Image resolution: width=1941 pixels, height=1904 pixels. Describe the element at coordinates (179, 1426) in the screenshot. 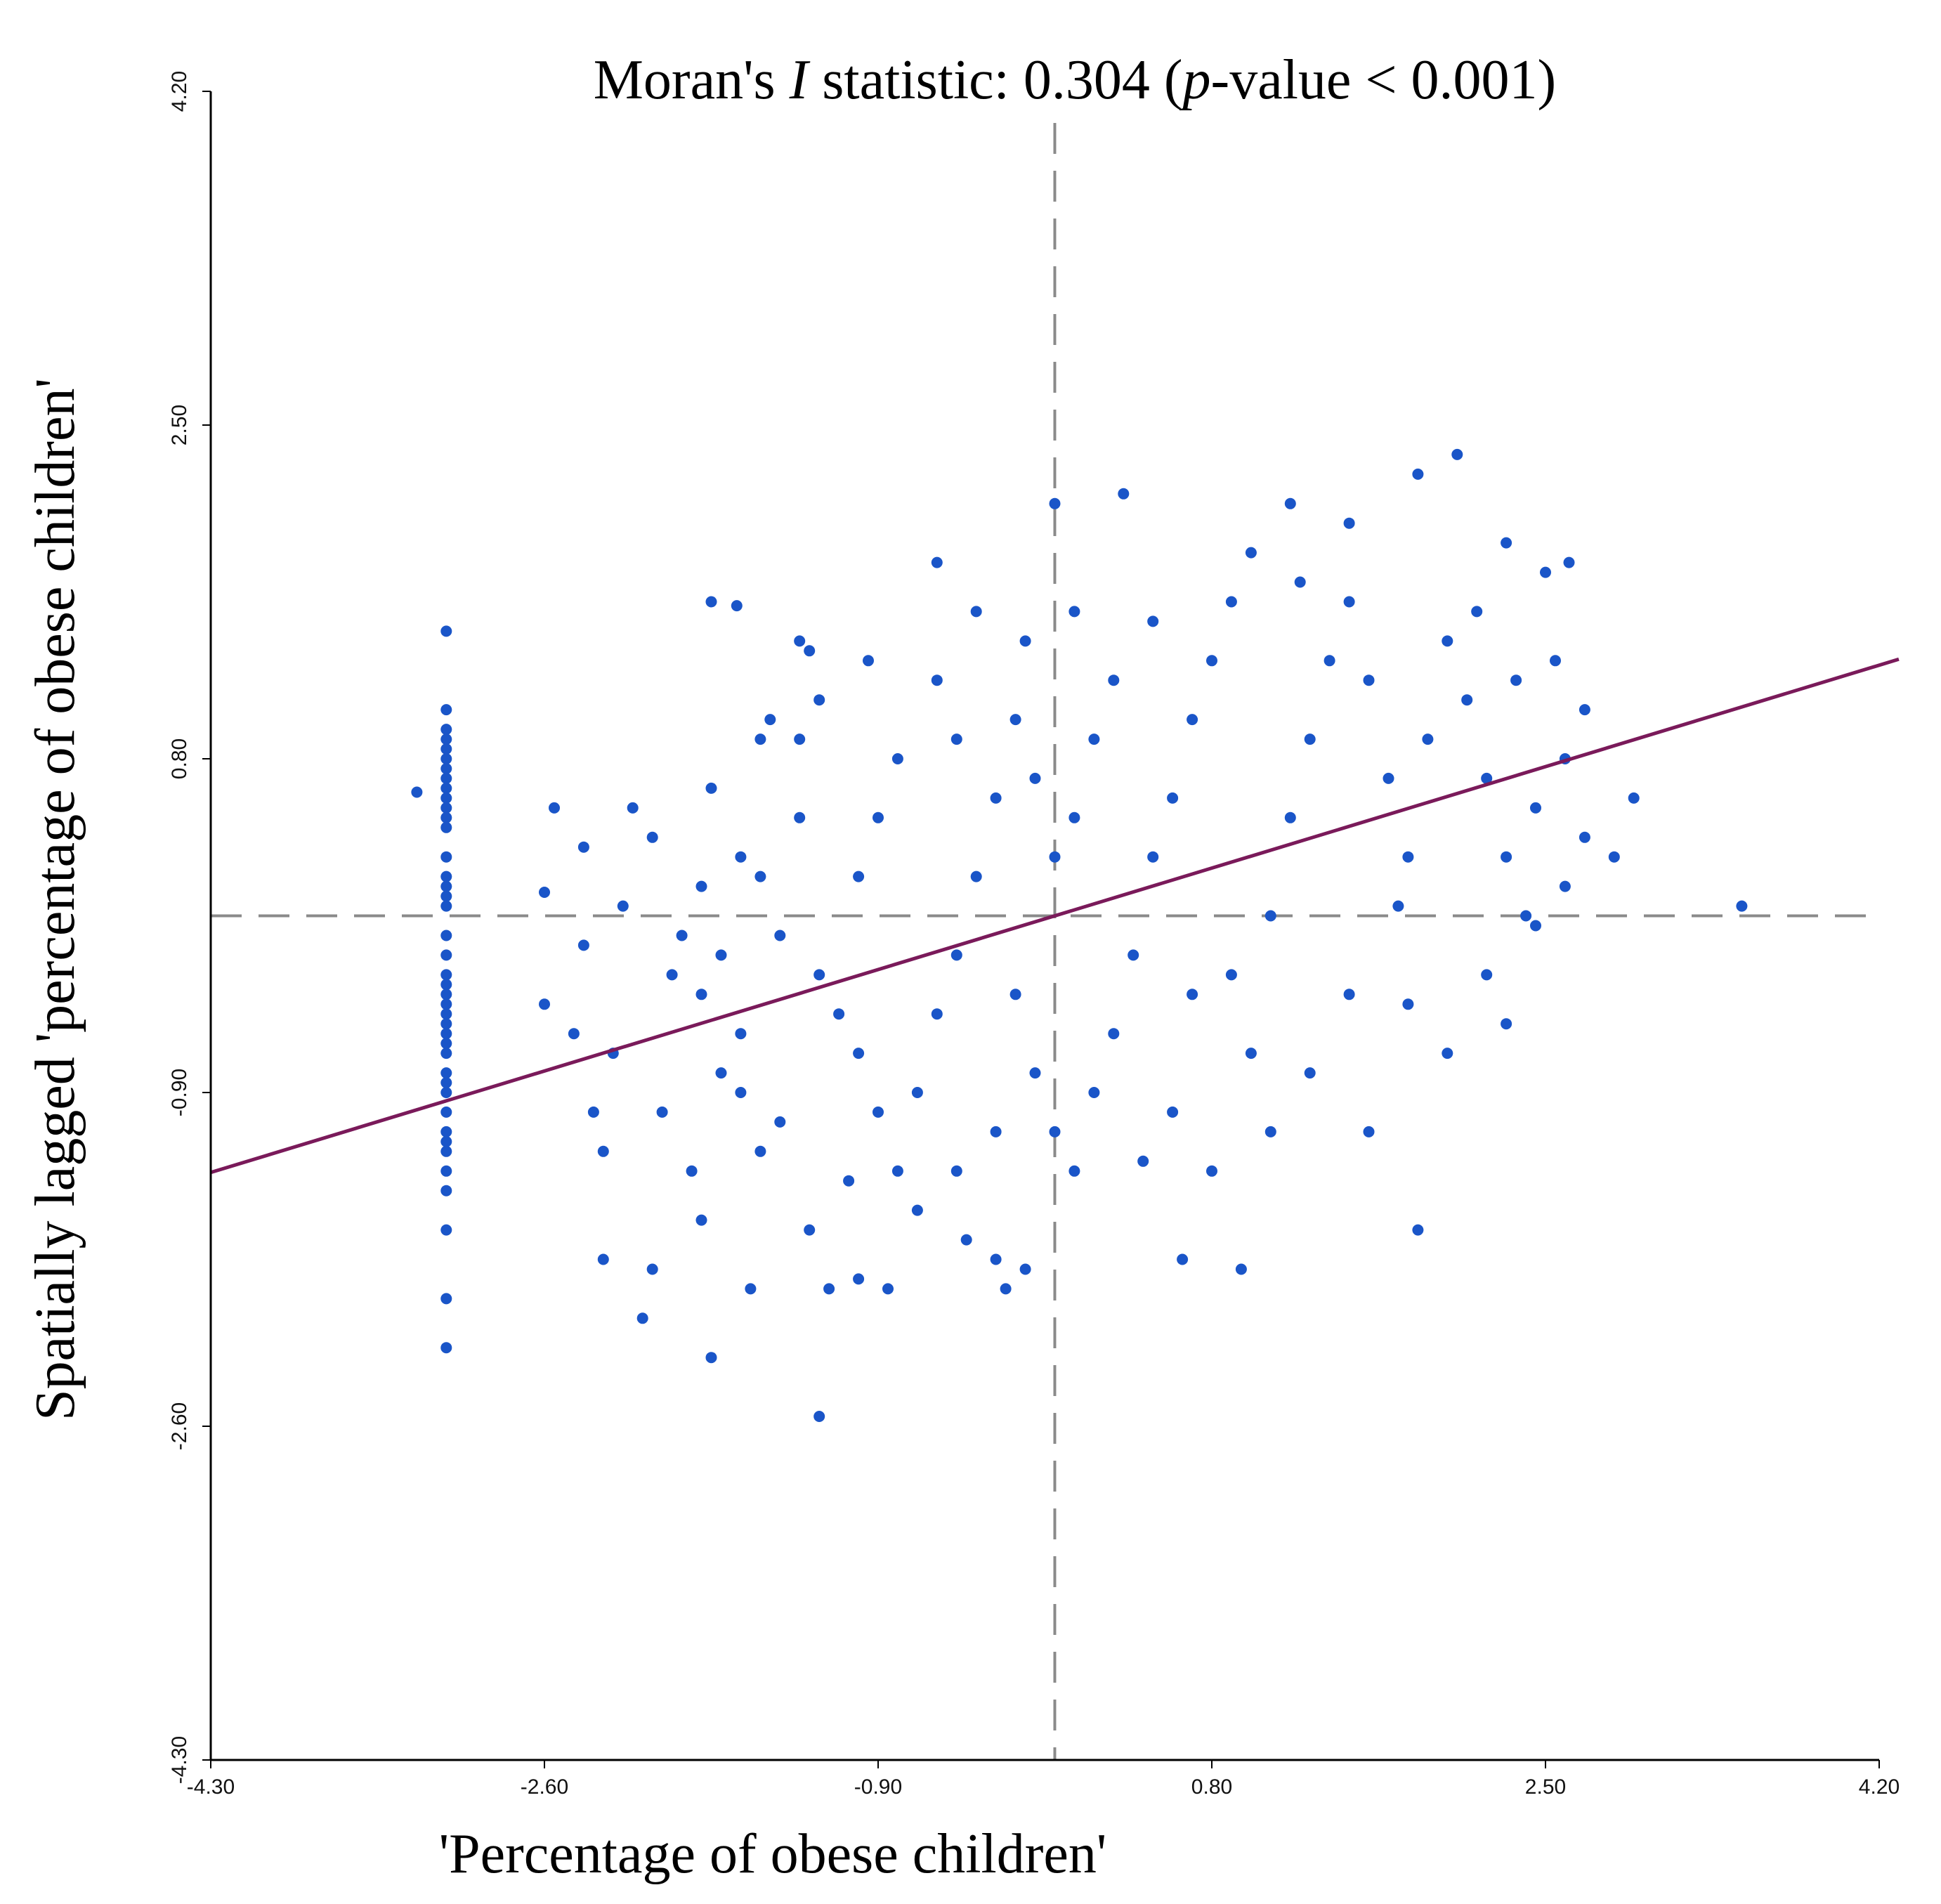

I see `y-tick-label: -2.60` at that location.